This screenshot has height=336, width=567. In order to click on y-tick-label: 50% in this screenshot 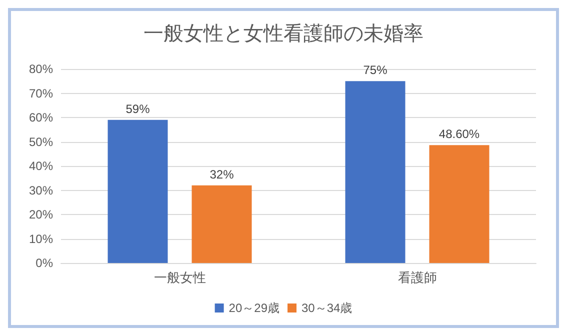, I will do `click(41, 141)`.